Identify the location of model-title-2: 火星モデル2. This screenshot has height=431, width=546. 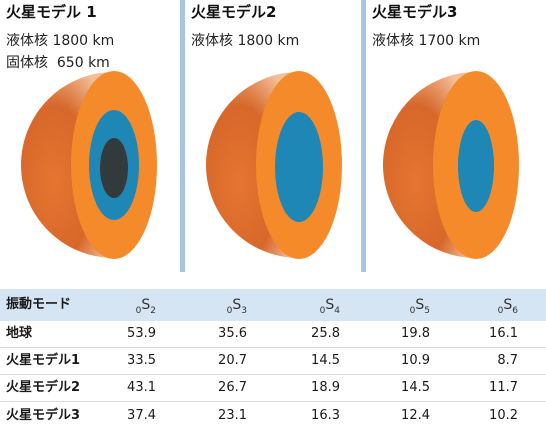
(234, 12).